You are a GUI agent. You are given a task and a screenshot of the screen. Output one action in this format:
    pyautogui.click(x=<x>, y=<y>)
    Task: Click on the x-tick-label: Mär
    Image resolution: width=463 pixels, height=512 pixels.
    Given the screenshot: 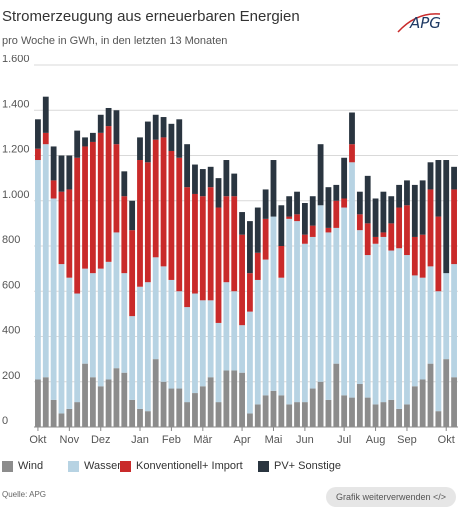 What is the action you would take?
    pyautogui.click(x=202, y=440)
    